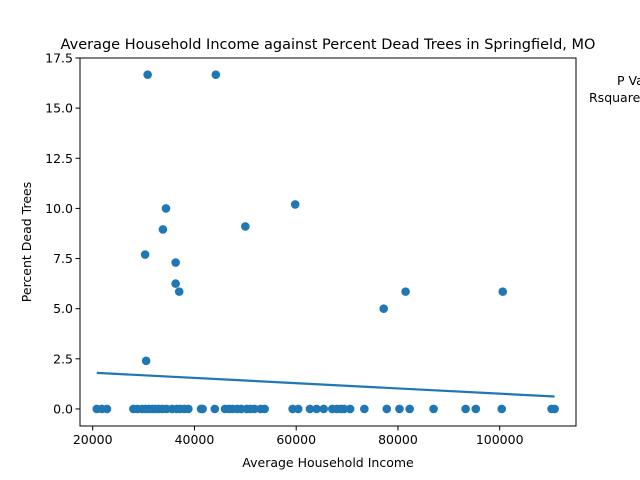 The image size is (640, 480). What do you see at coordinates (59, 158) in the screenshot?
I see `y-tick-label: 12.5` at bounding box center [59, 158].